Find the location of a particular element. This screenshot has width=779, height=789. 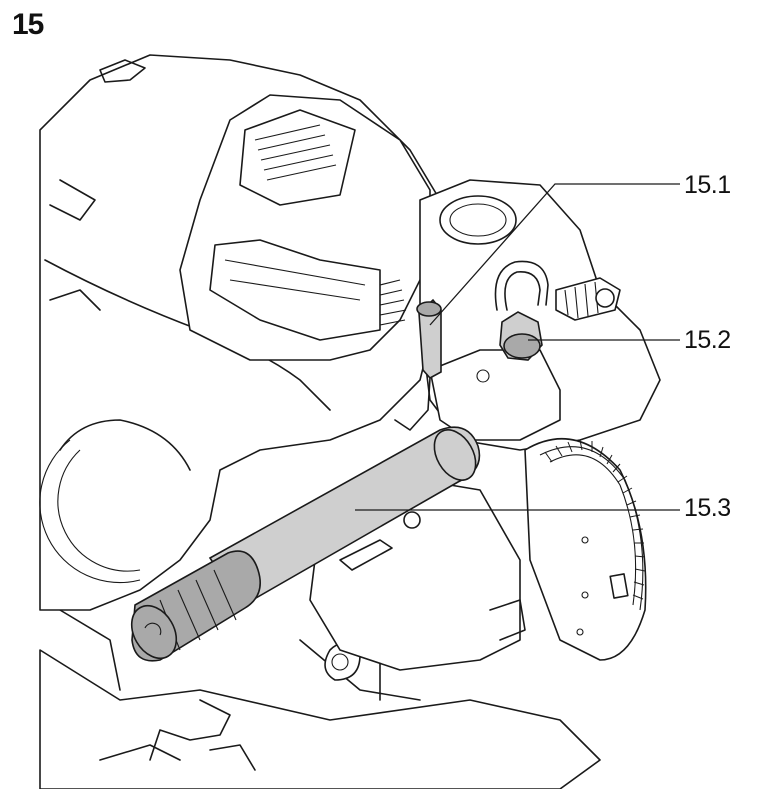

callout-label-15-2: 15.2 is located at coordinates (707, 340).